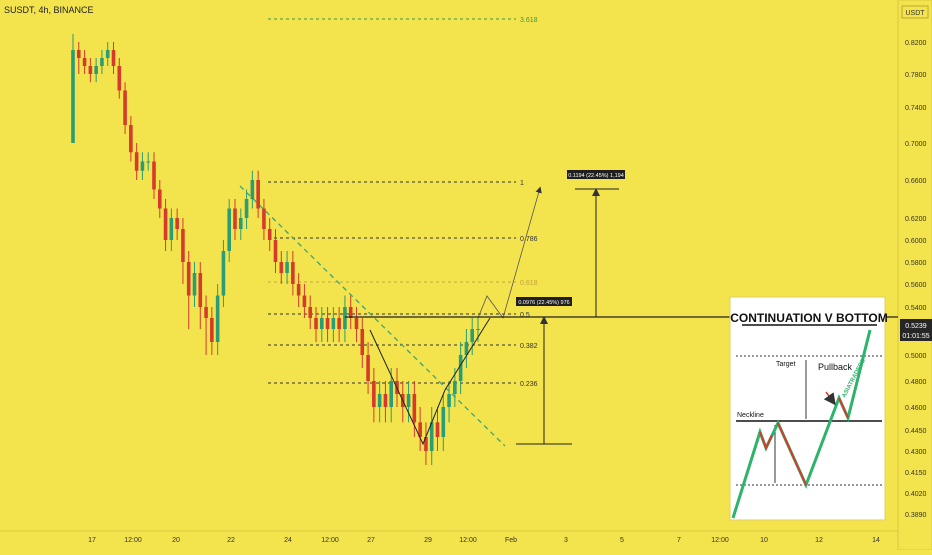 The image size is (932, 555). What do you see at coordinates (916, 108) in the screenshot?
I see `price-tick-label: 0.7400` at bounding box center [916, 108].